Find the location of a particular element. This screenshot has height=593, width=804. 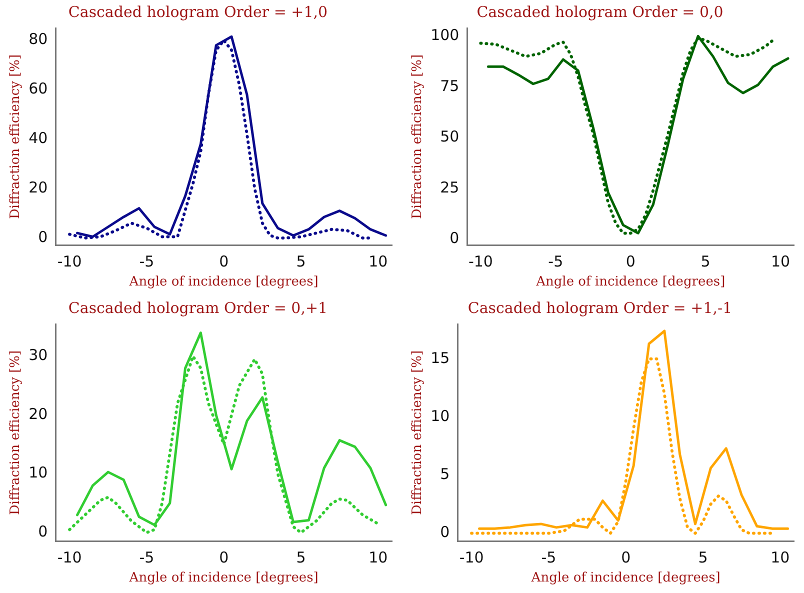

chart-title: Cascaded hologram Order = 0,0 is located at coordinates (600, 11).